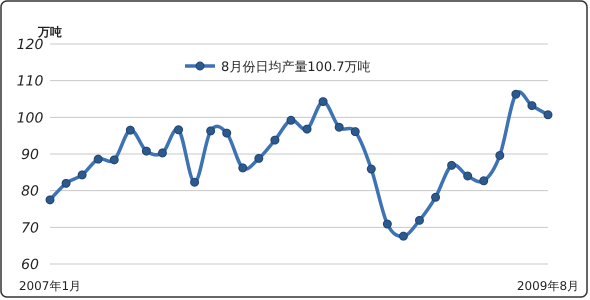 The height and width of the screenshot is (300, 590). Describe the element at coordinates (548, 286) in the screenshot. I see `x-tick-label: 2009年8月` at that location.